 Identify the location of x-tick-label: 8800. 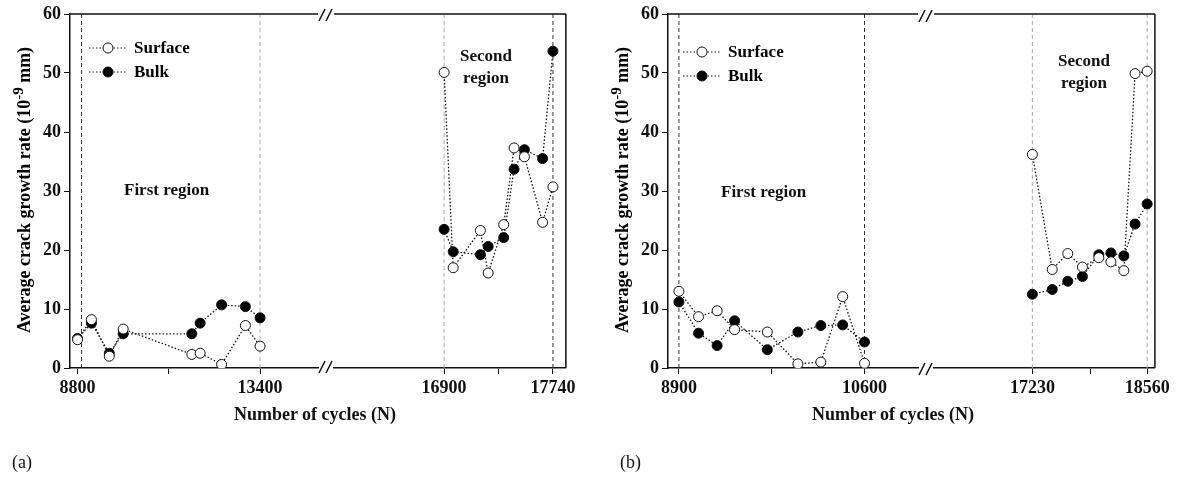
(77, 387).